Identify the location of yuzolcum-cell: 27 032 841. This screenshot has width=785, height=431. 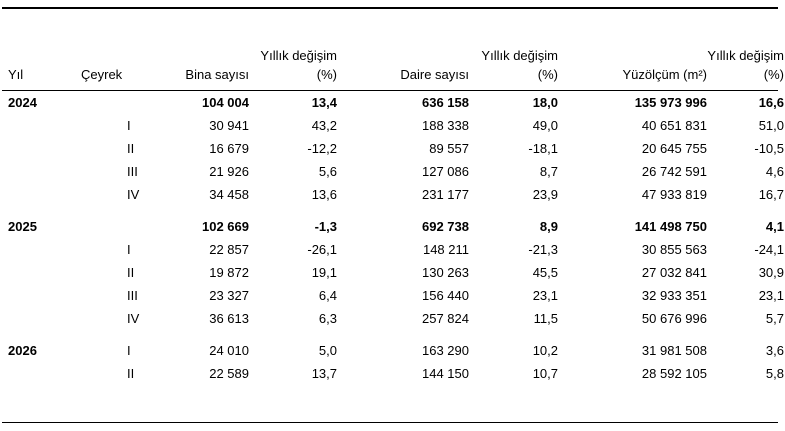
(674, 272).